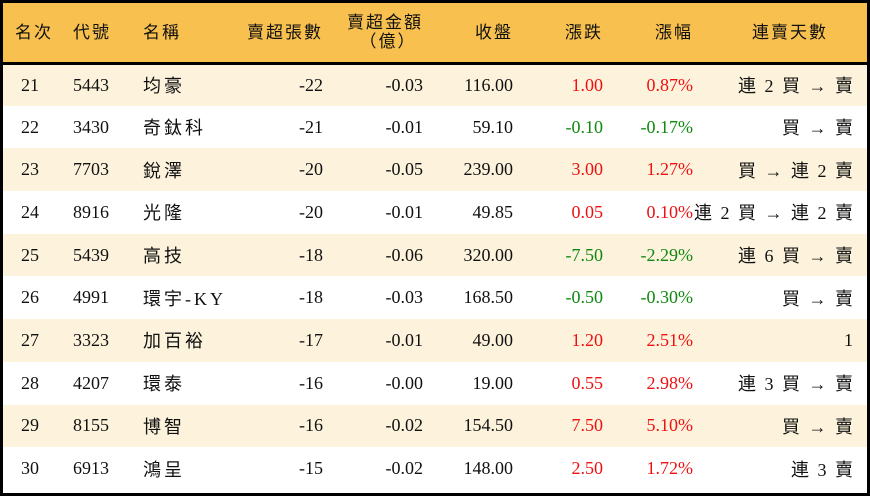 This screenshot has height=496, width=870. What do you see at coordinates (91, 211) in the screenshot?
I see `stock-code-cell: 8916` at bounding box center [91, 211].